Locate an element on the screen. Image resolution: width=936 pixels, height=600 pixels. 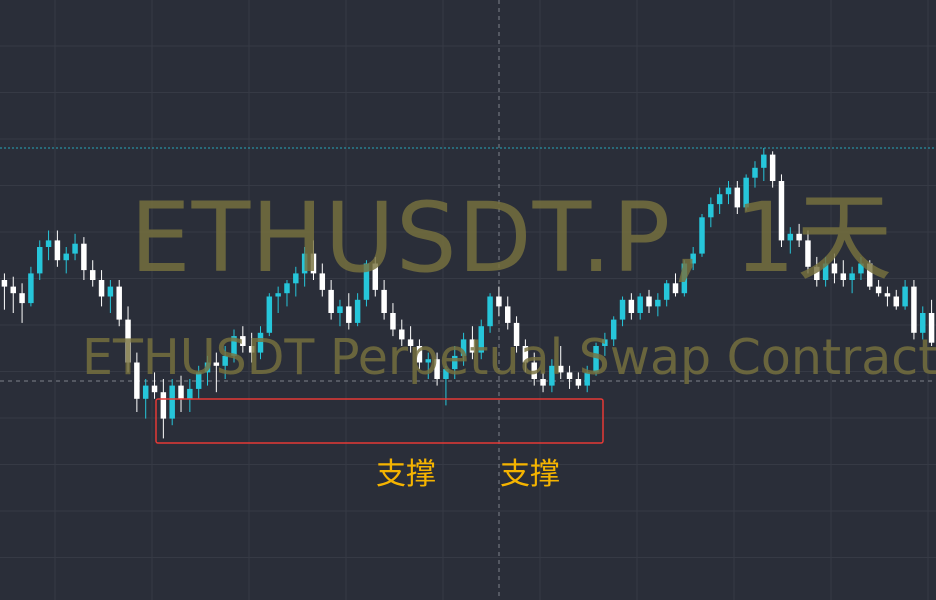
support-zone-box is located at coordinates (379, 421).